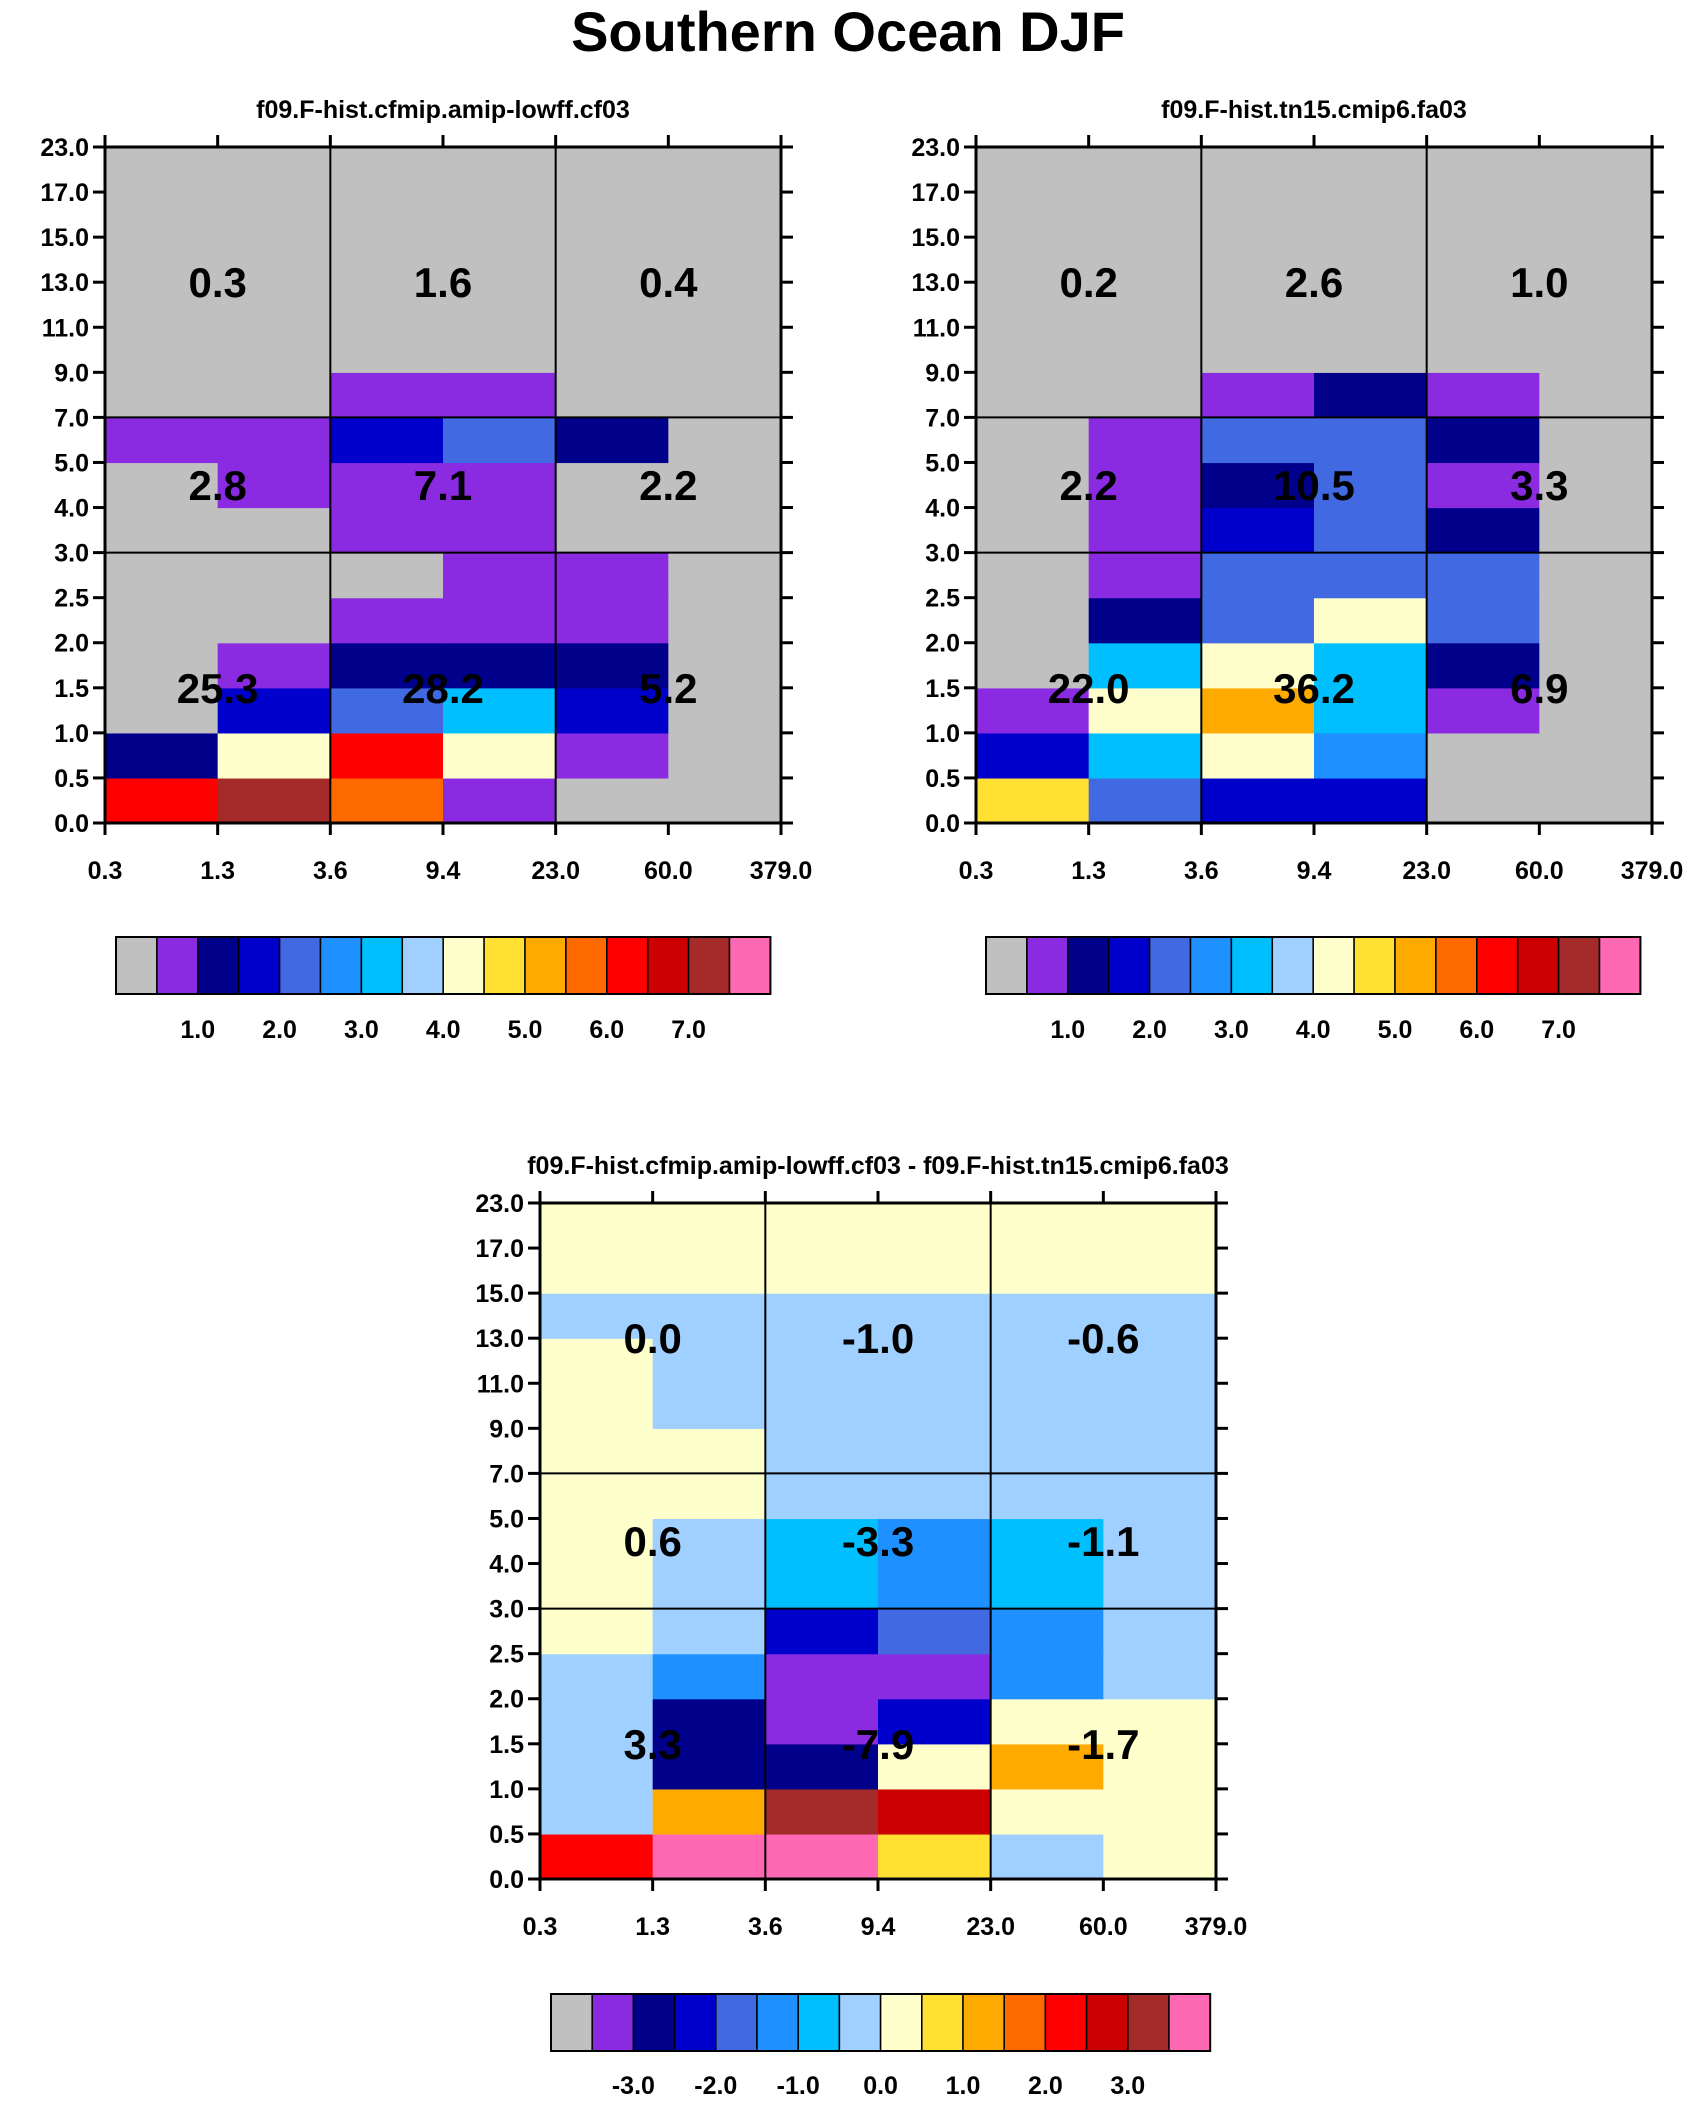  What do you see at coordinates (1314, 110) in the screenshot?
I see `panel-title: f09.F-hist.tn15.cmip6.fa03` at bounding box center [1314, 110].